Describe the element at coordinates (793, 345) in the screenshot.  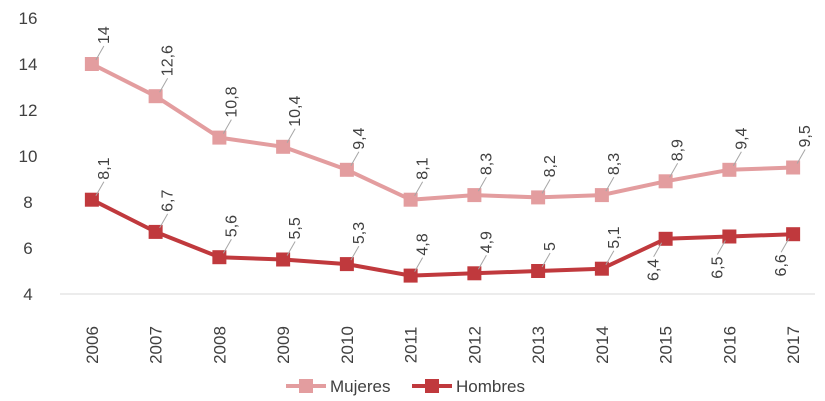
I see `x-tick-label: 2017` at that location.